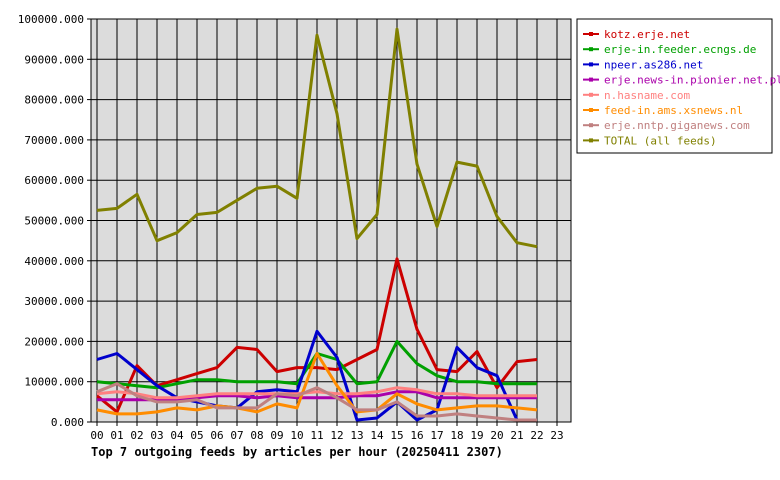 This screenshot has height=480, width=780. What do you see at coordinates (536, 435) in the screenshot?
I see `x-tick-label: 22` at bounding box center [536, 435].